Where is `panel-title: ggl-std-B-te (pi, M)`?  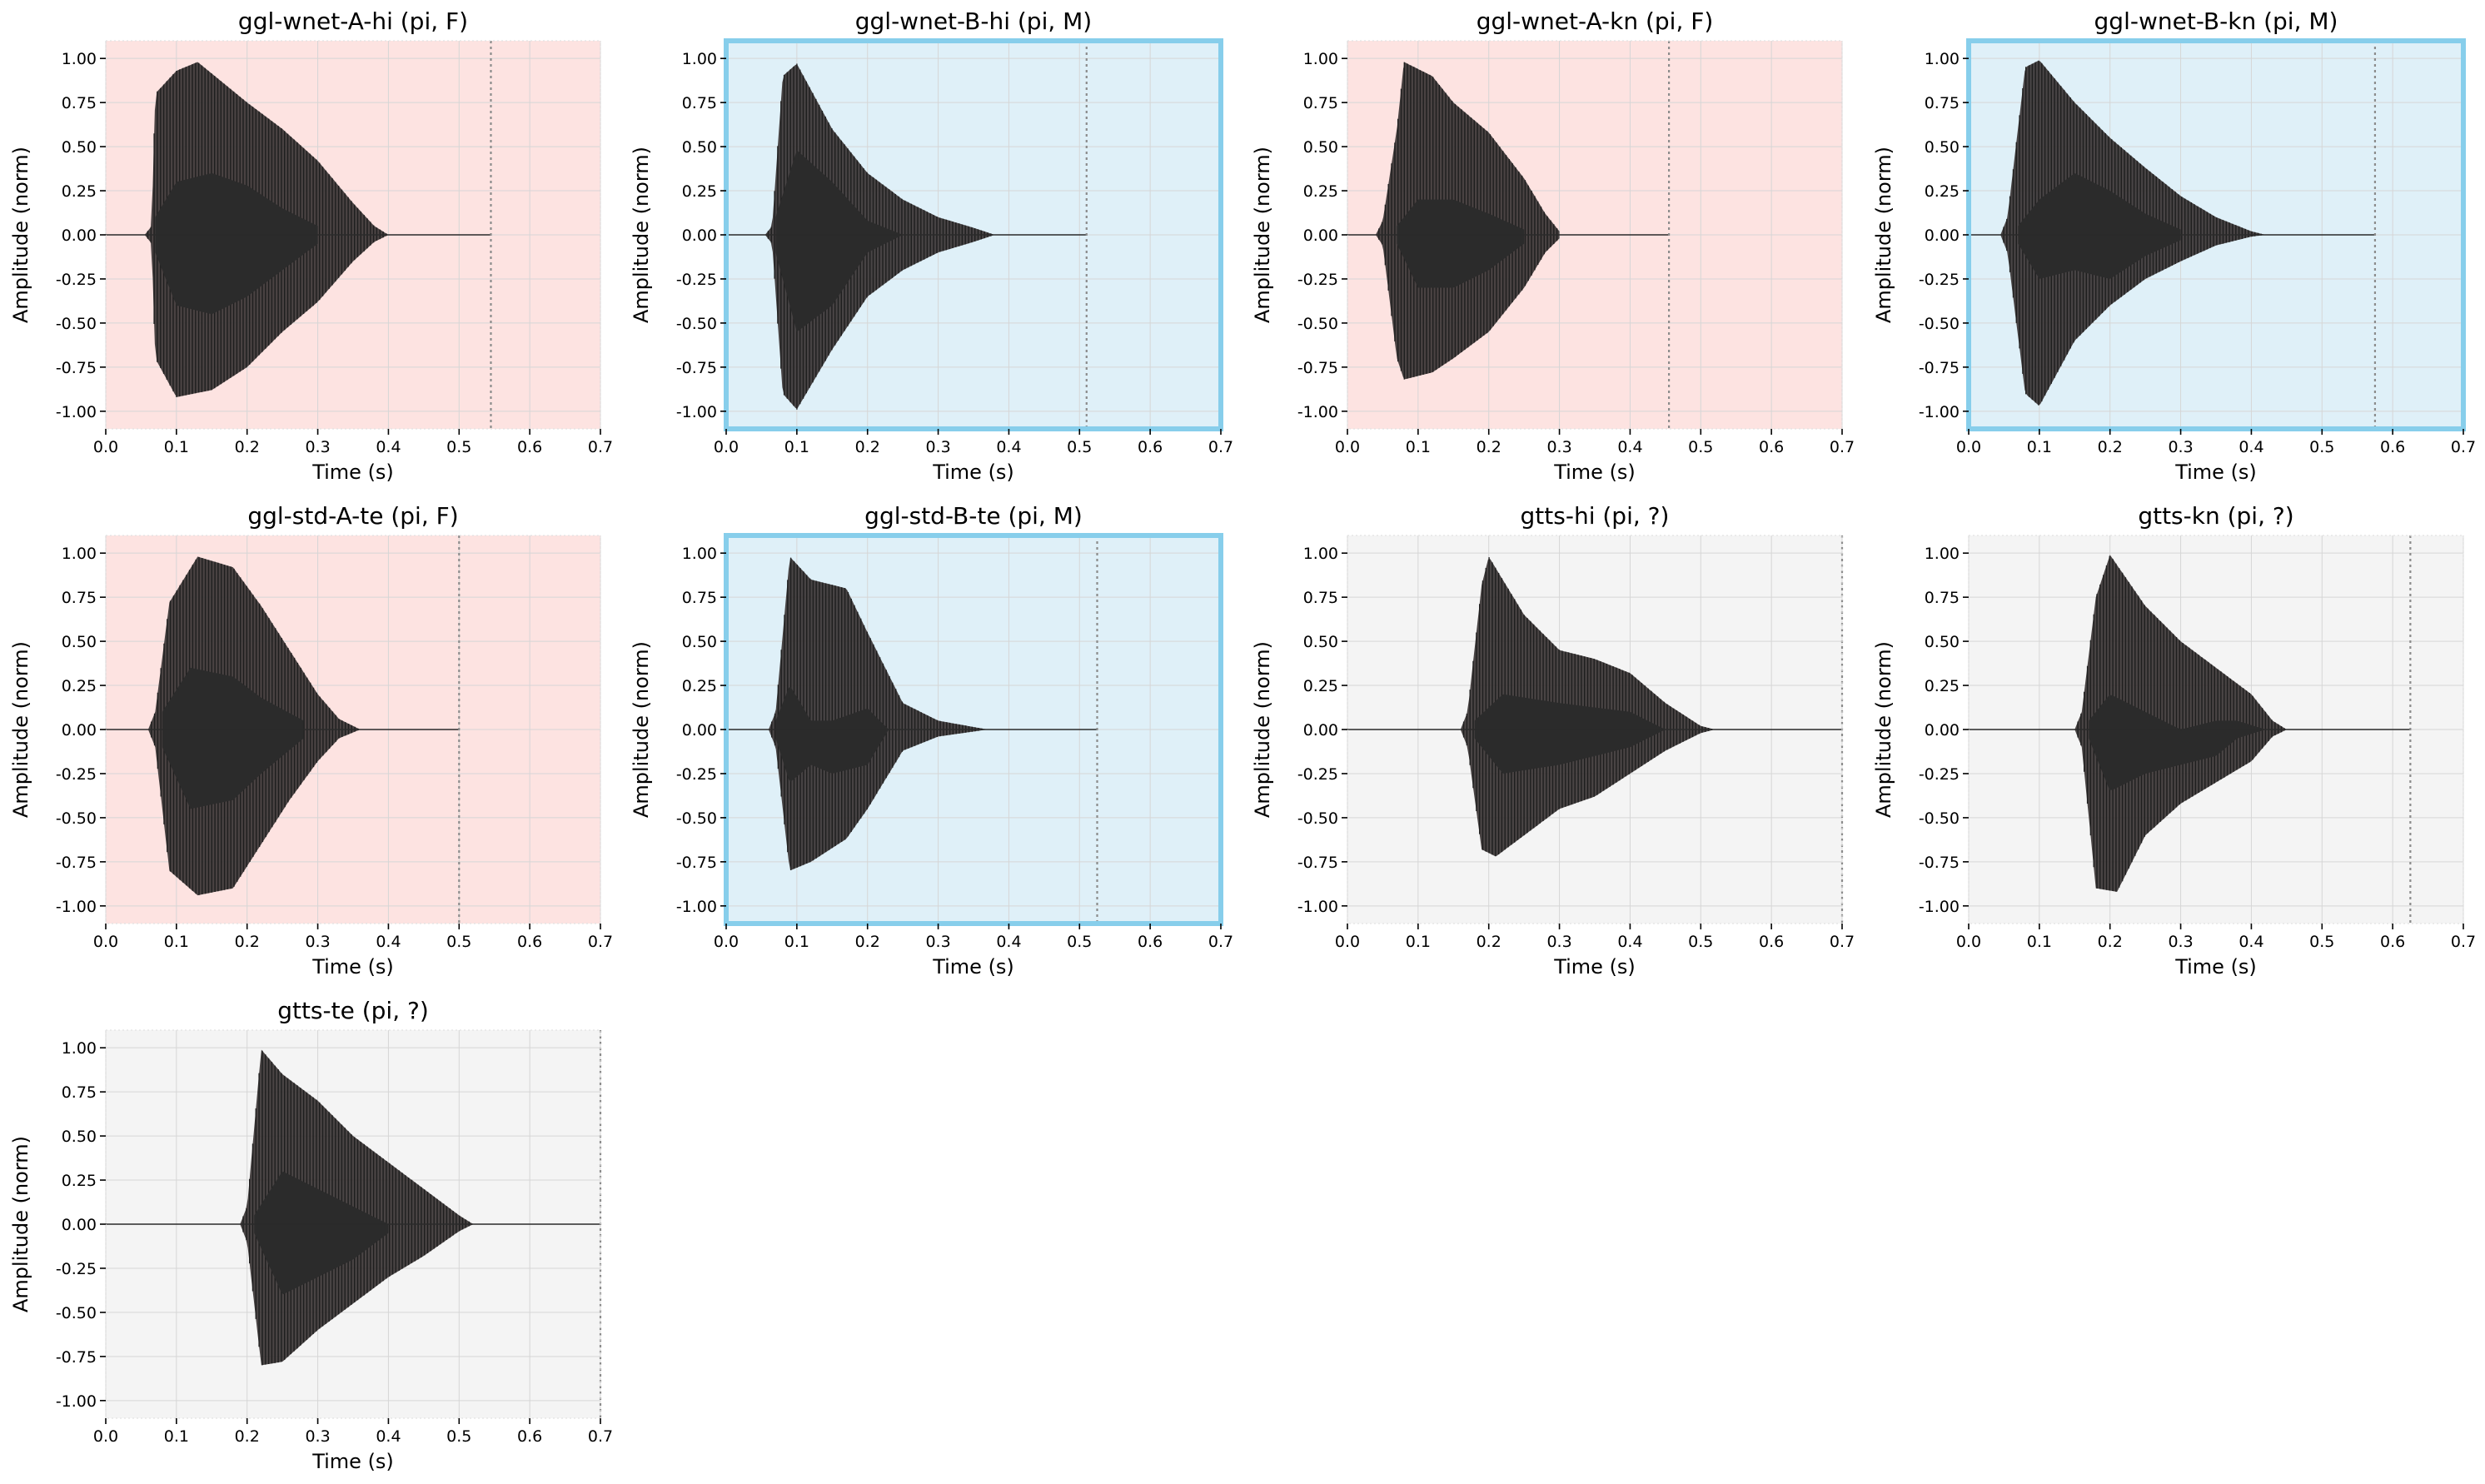 panel-title: ggl-std-B-te (pi, M) is located at coordinates (974, 516).